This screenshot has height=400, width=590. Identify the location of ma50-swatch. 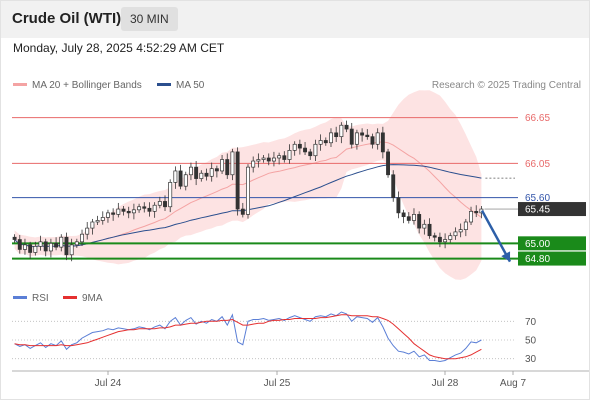
(164, 84).